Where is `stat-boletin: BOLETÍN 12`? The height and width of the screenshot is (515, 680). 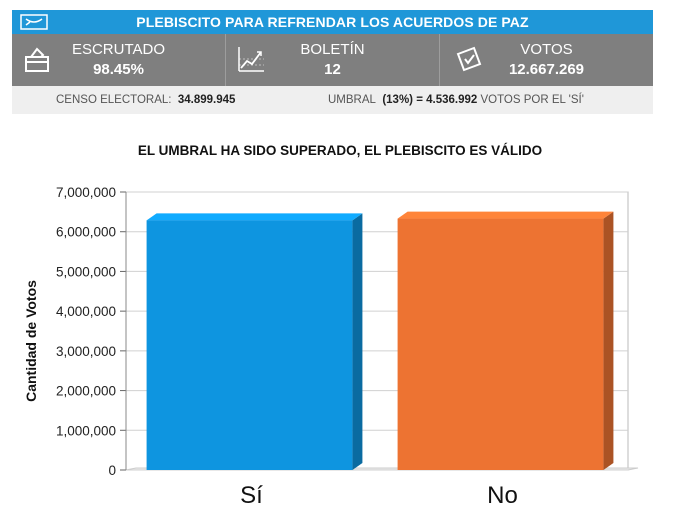 stat-boletin: BOLETÍN 12 is located at coordinates (332, 60).